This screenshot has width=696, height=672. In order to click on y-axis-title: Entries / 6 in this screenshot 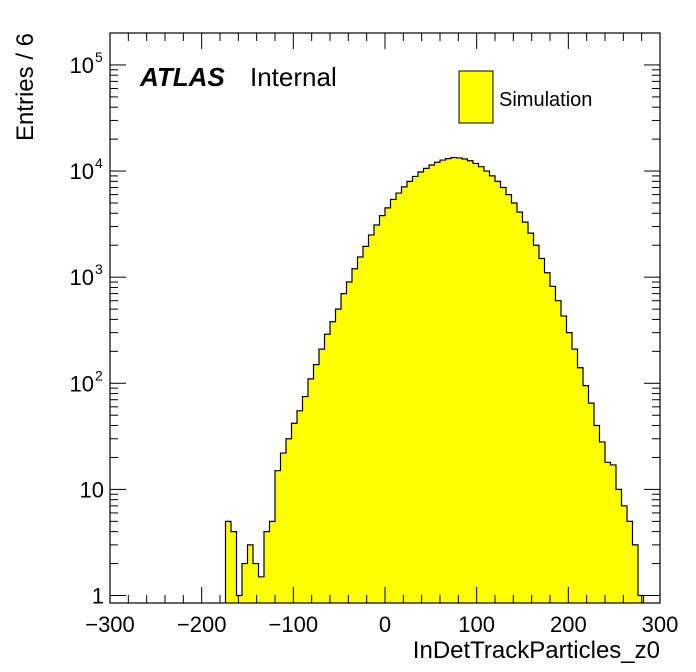, I will do `click(25, 87)`.